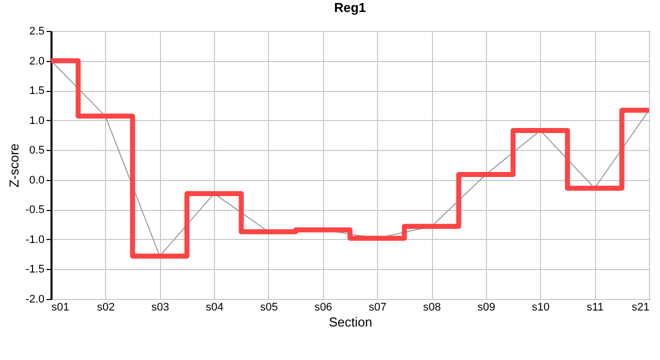 The height and width of the screenshot is (360, 660). I want to click on x-tick-label: s01, so click(61, 308).